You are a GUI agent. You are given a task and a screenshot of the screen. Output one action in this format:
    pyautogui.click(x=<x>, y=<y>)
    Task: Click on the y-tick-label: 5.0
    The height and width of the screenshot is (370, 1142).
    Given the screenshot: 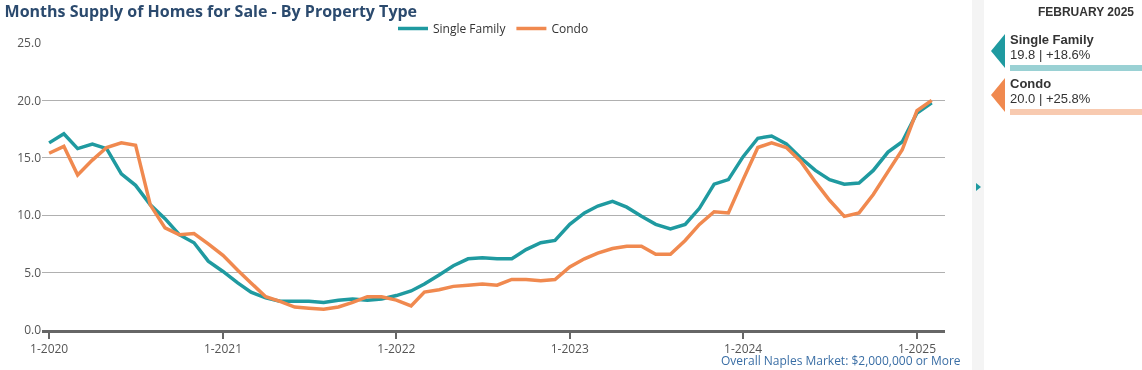 What is the action you would take?
    pyautogui.click(x=33, y=272)
    